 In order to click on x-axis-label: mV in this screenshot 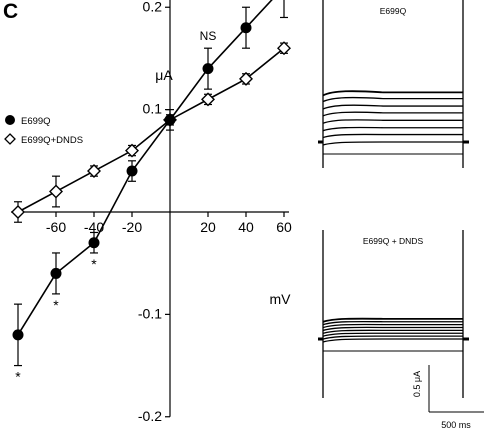, I will do `click(281, 299)`.